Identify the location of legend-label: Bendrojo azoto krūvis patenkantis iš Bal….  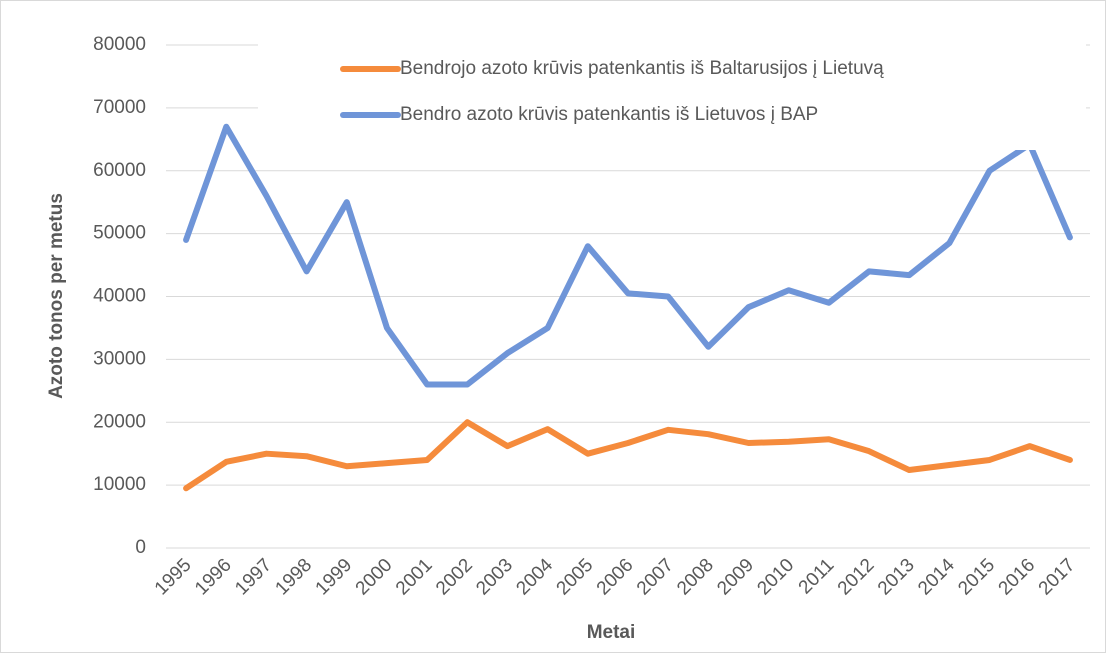
(642, 68).